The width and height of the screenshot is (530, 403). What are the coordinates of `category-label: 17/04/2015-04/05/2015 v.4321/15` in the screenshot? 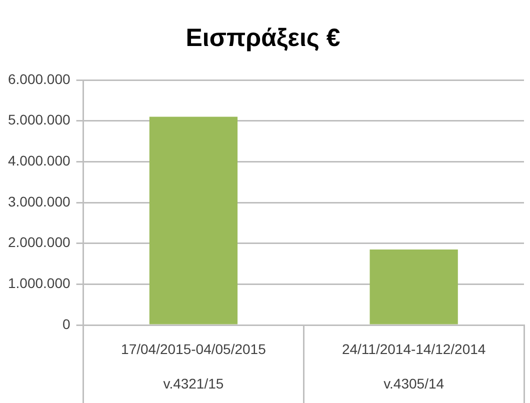 It's located at (193, 366).